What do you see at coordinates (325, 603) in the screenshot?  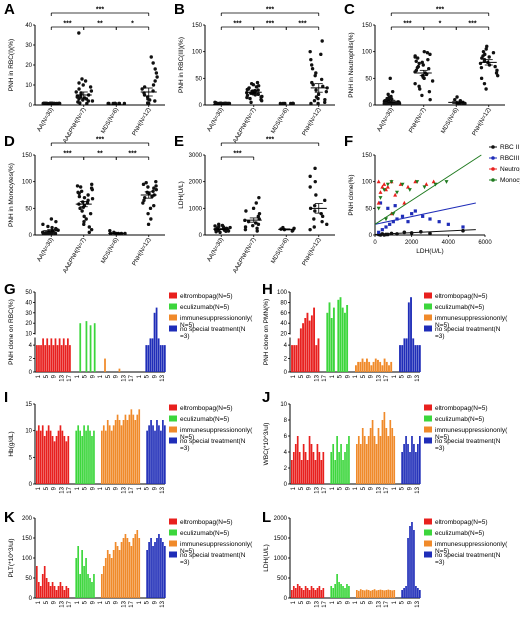 I see `x-tick-label: 17` at bounding box center [325, 603].